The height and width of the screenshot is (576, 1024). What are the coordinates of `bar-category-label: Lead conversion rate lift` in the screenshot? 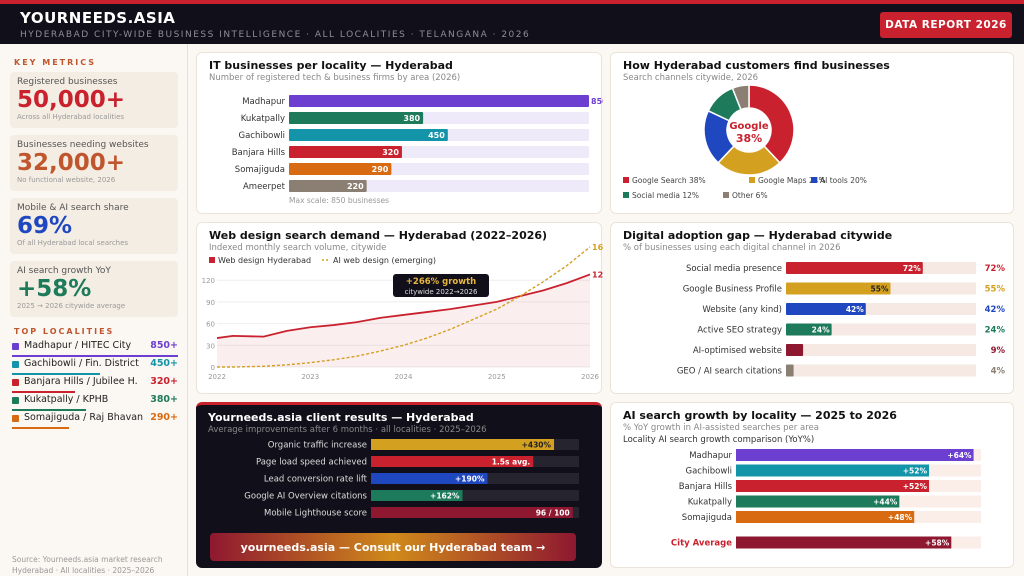 It's located at (316, 480).